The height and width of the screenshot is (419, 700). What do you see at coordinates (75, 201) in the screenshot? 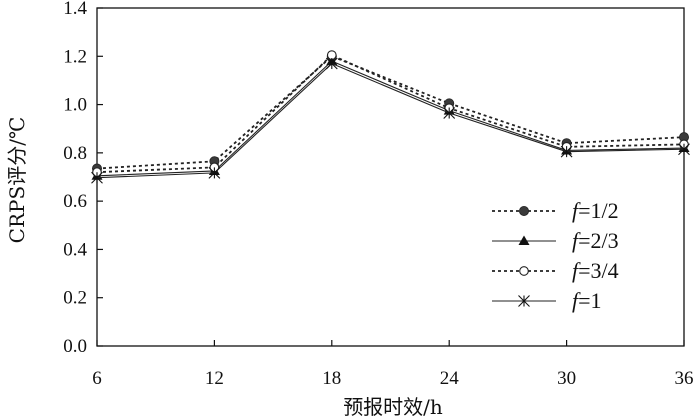
I see `y-tick-label: 0.6` at bounding box center [75, 201].